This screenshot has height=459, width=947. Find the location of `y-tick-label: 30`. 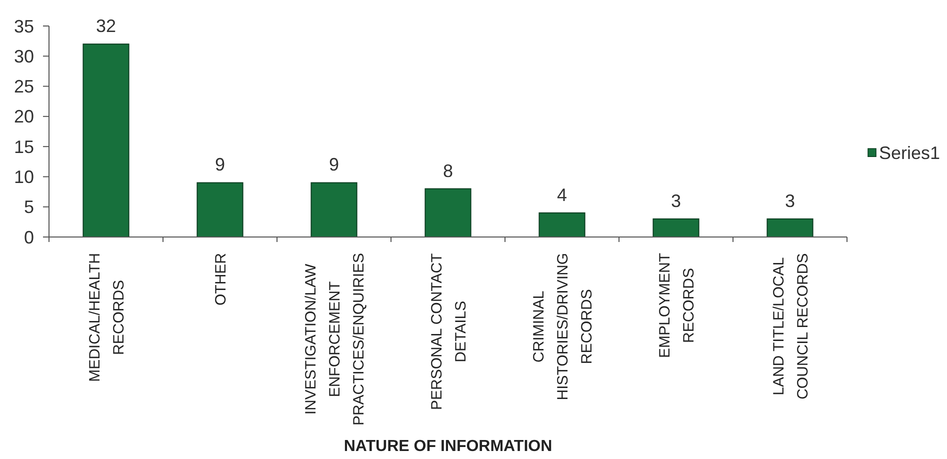

y-tick-label: 30 is located at coordinates (24, 56).